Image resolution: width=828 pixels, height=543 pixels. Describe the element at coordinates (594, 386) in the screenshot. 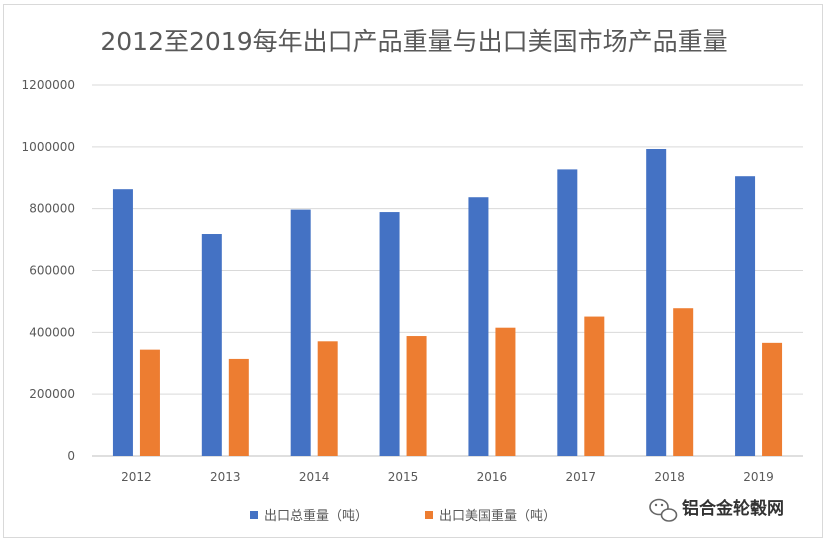

I see `bar-2017-usa` at that location.